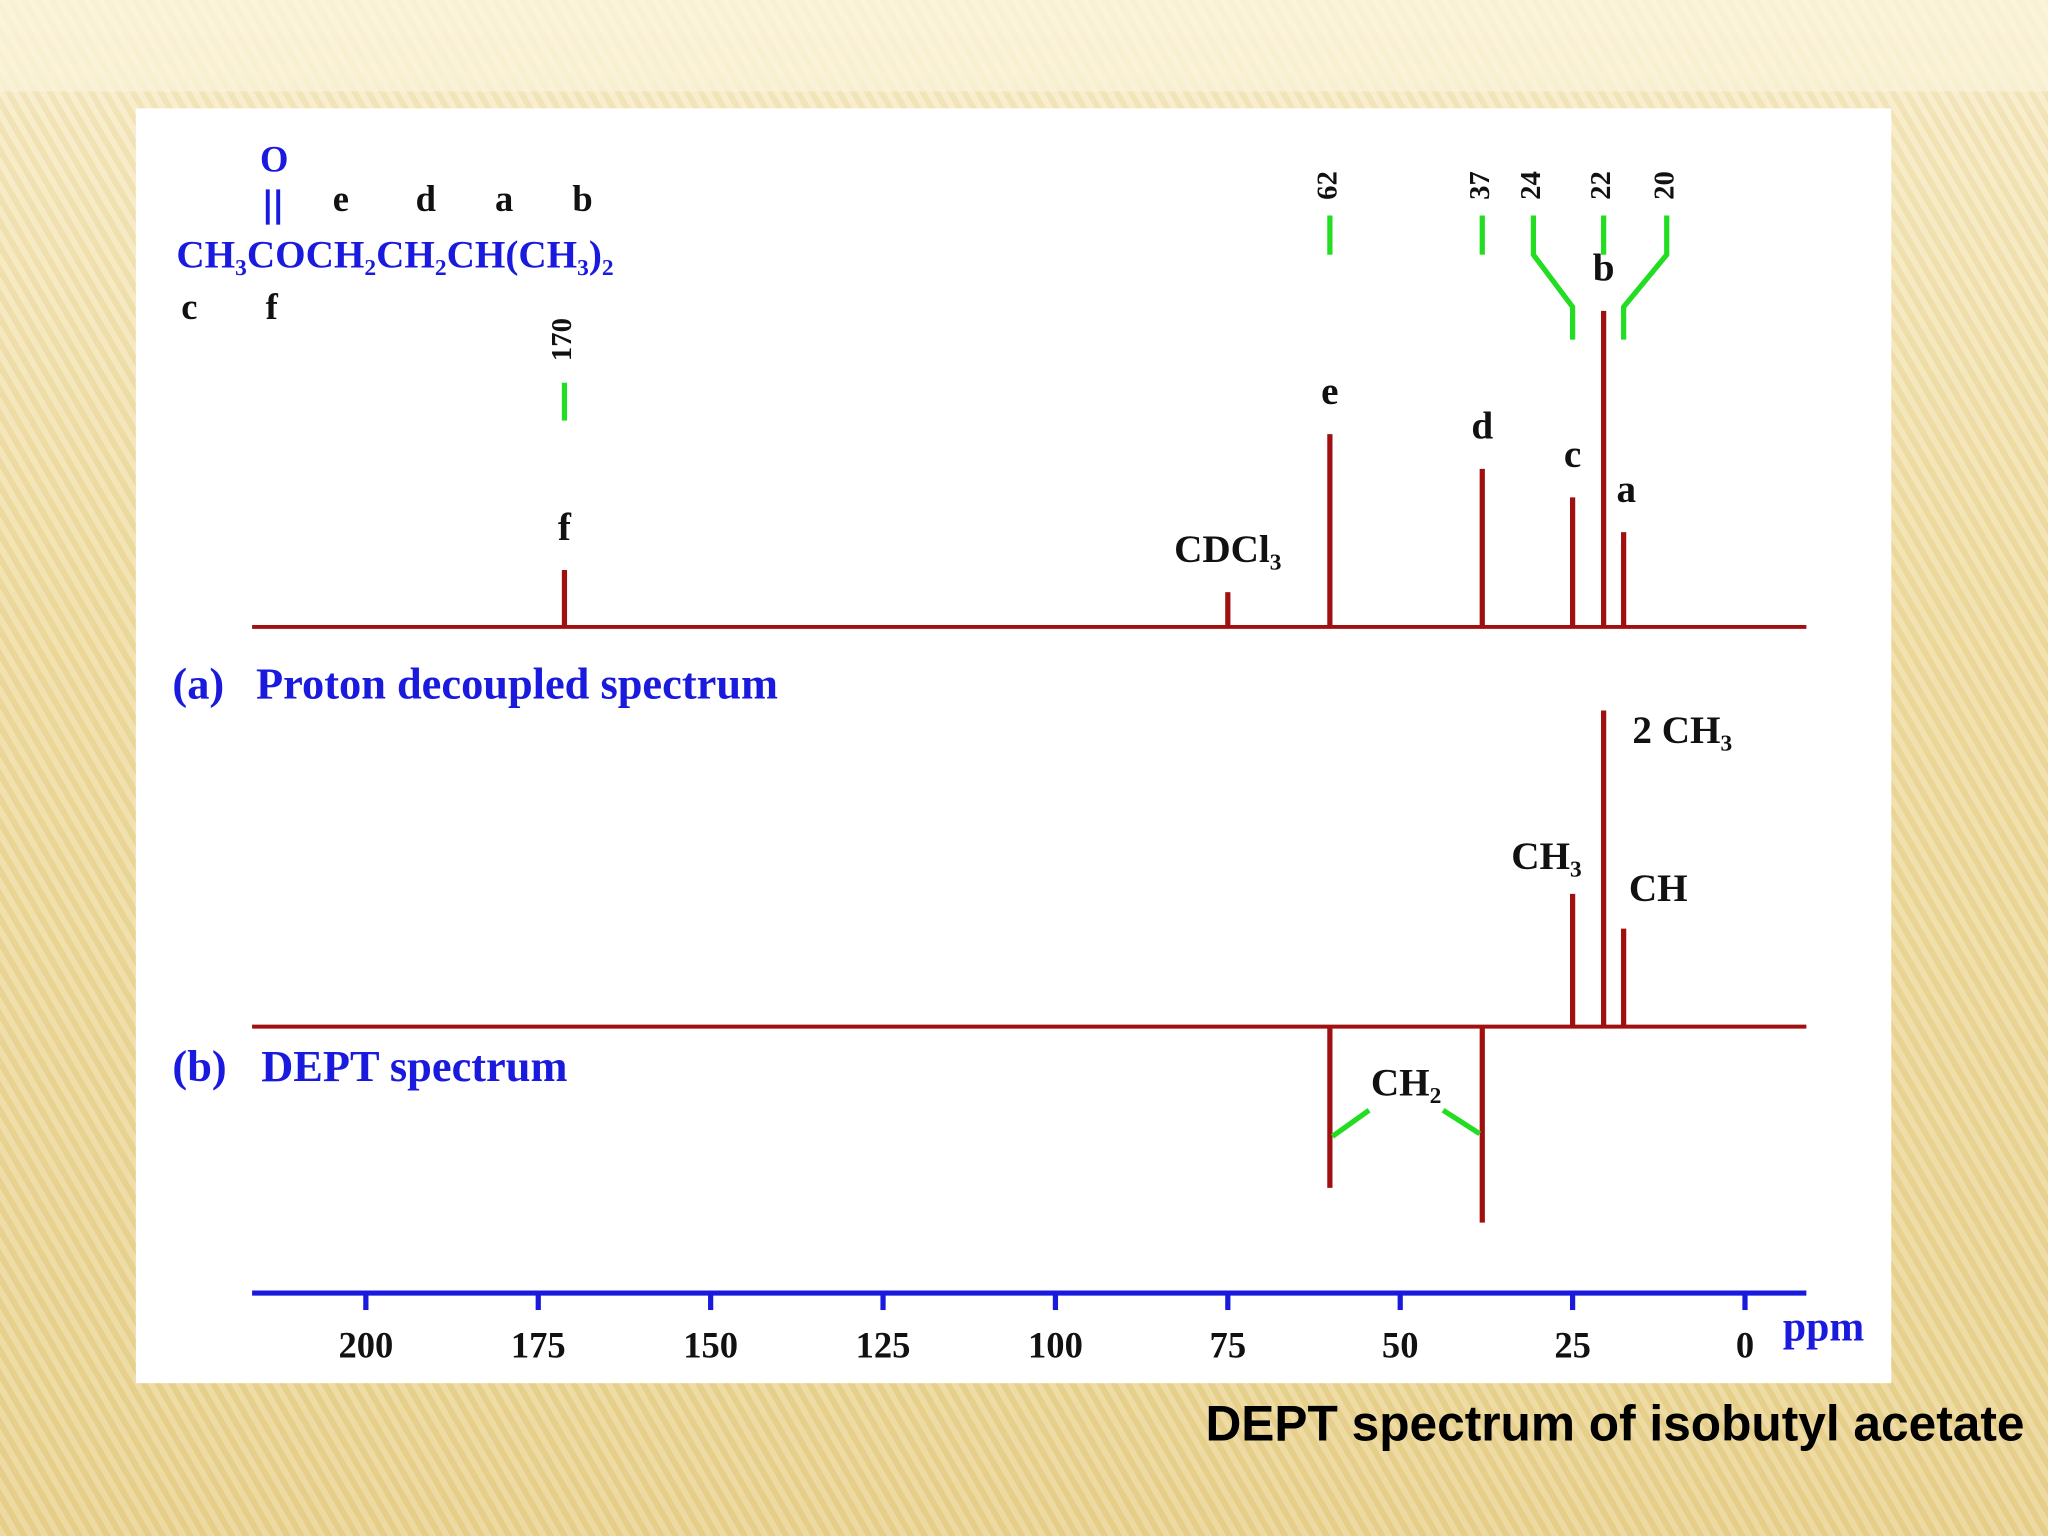 The height and width of the screenshot is (1536, 2048). I want to click on top-band, so click(1024, 46).